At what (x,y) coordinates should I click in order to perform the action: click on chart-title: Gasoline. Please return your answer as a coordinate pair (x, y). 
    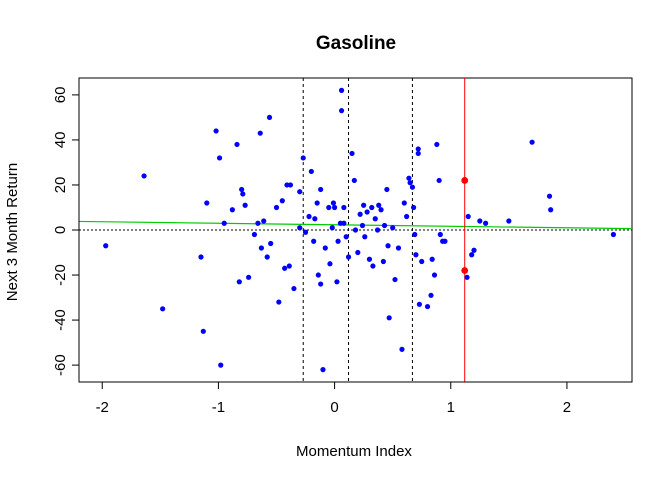
    Looking at the image, I should click on (356, 43).